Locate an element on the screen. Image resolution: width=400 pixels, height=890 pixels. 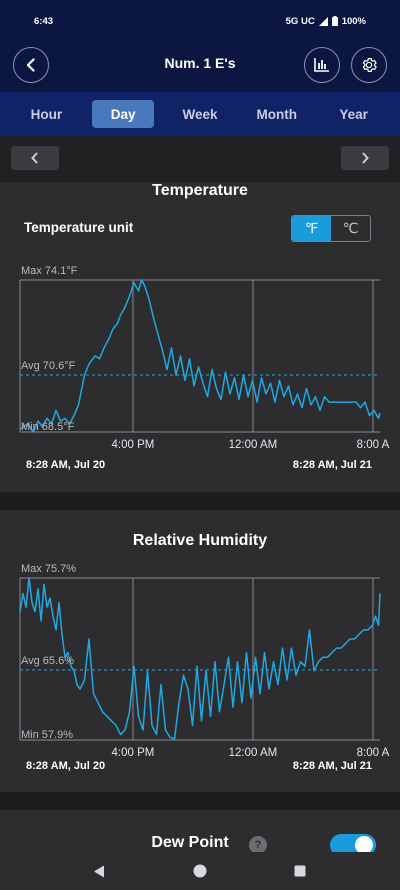
arrow-left-icon is located at coordinates (30, 65).